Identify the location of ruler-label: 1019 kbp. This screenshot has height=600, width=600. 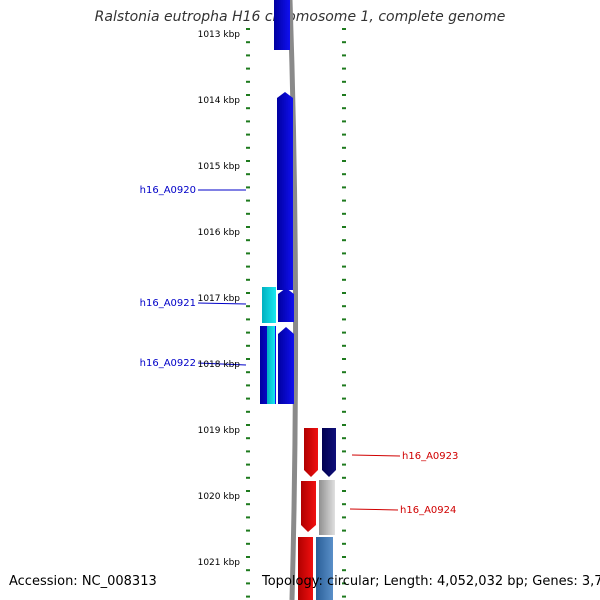
(219, 431).